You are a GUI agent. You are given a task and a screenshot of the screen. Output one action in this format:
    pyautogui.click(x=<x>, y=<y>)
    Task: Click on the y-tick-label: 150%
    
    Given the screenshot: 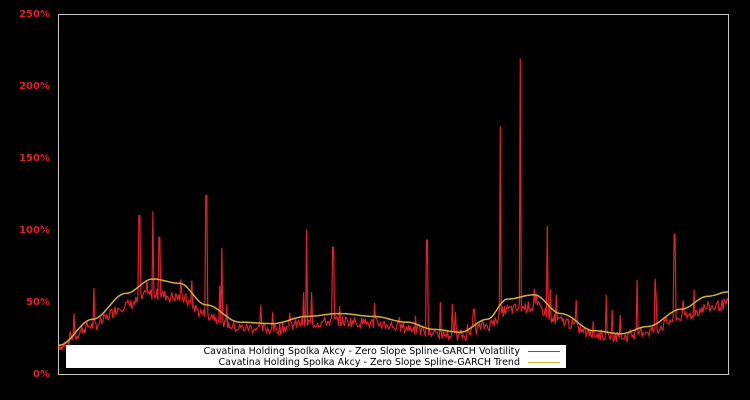 What is the action you would take?
    pyautogui.click(x=34, y=158)
    